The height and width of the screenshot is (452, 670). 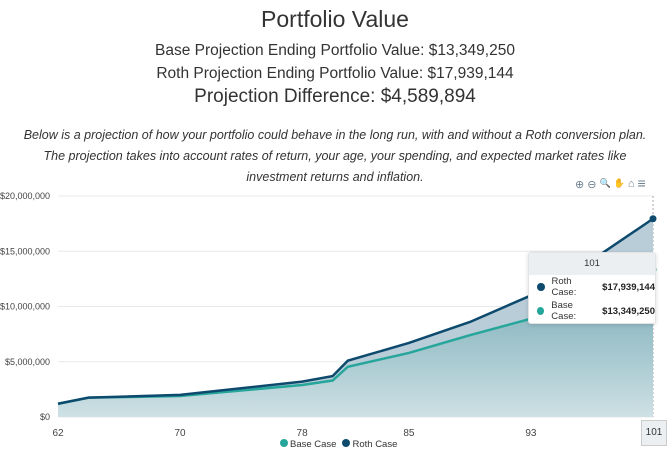 I want to click on tooltip-row-base: Base Case: $13,349,250, so click(x=592, y=311).